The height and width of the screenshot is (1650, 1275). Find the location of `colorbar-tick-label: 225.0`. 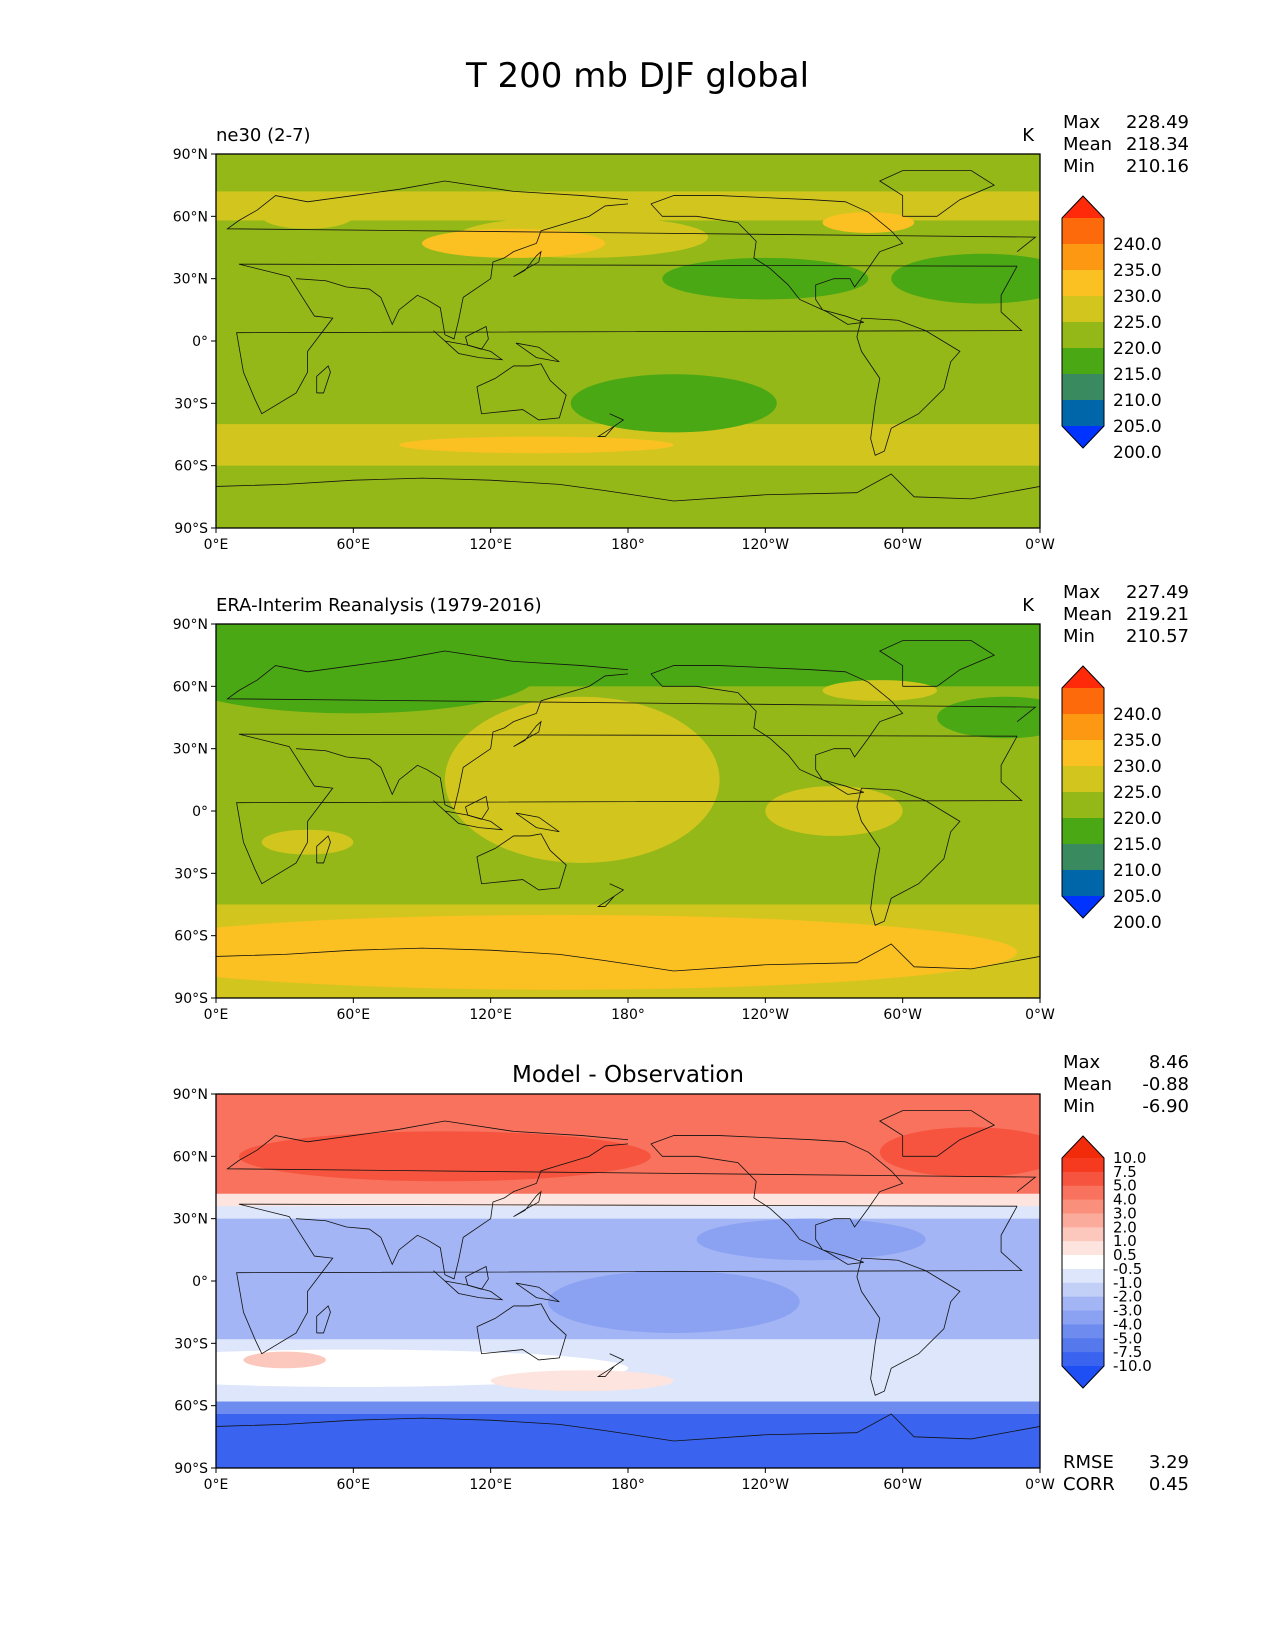

colorbar-tick-label: 225.0 is located at coordinates (1137, 793).